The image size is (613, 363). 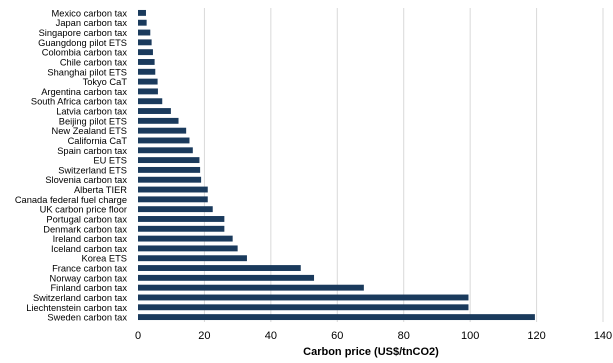 What do you see at coordinates (87, 72) in the screenshot?
I see `category-label: Shanghai pilot ETS` at bounding box center [87, 72].